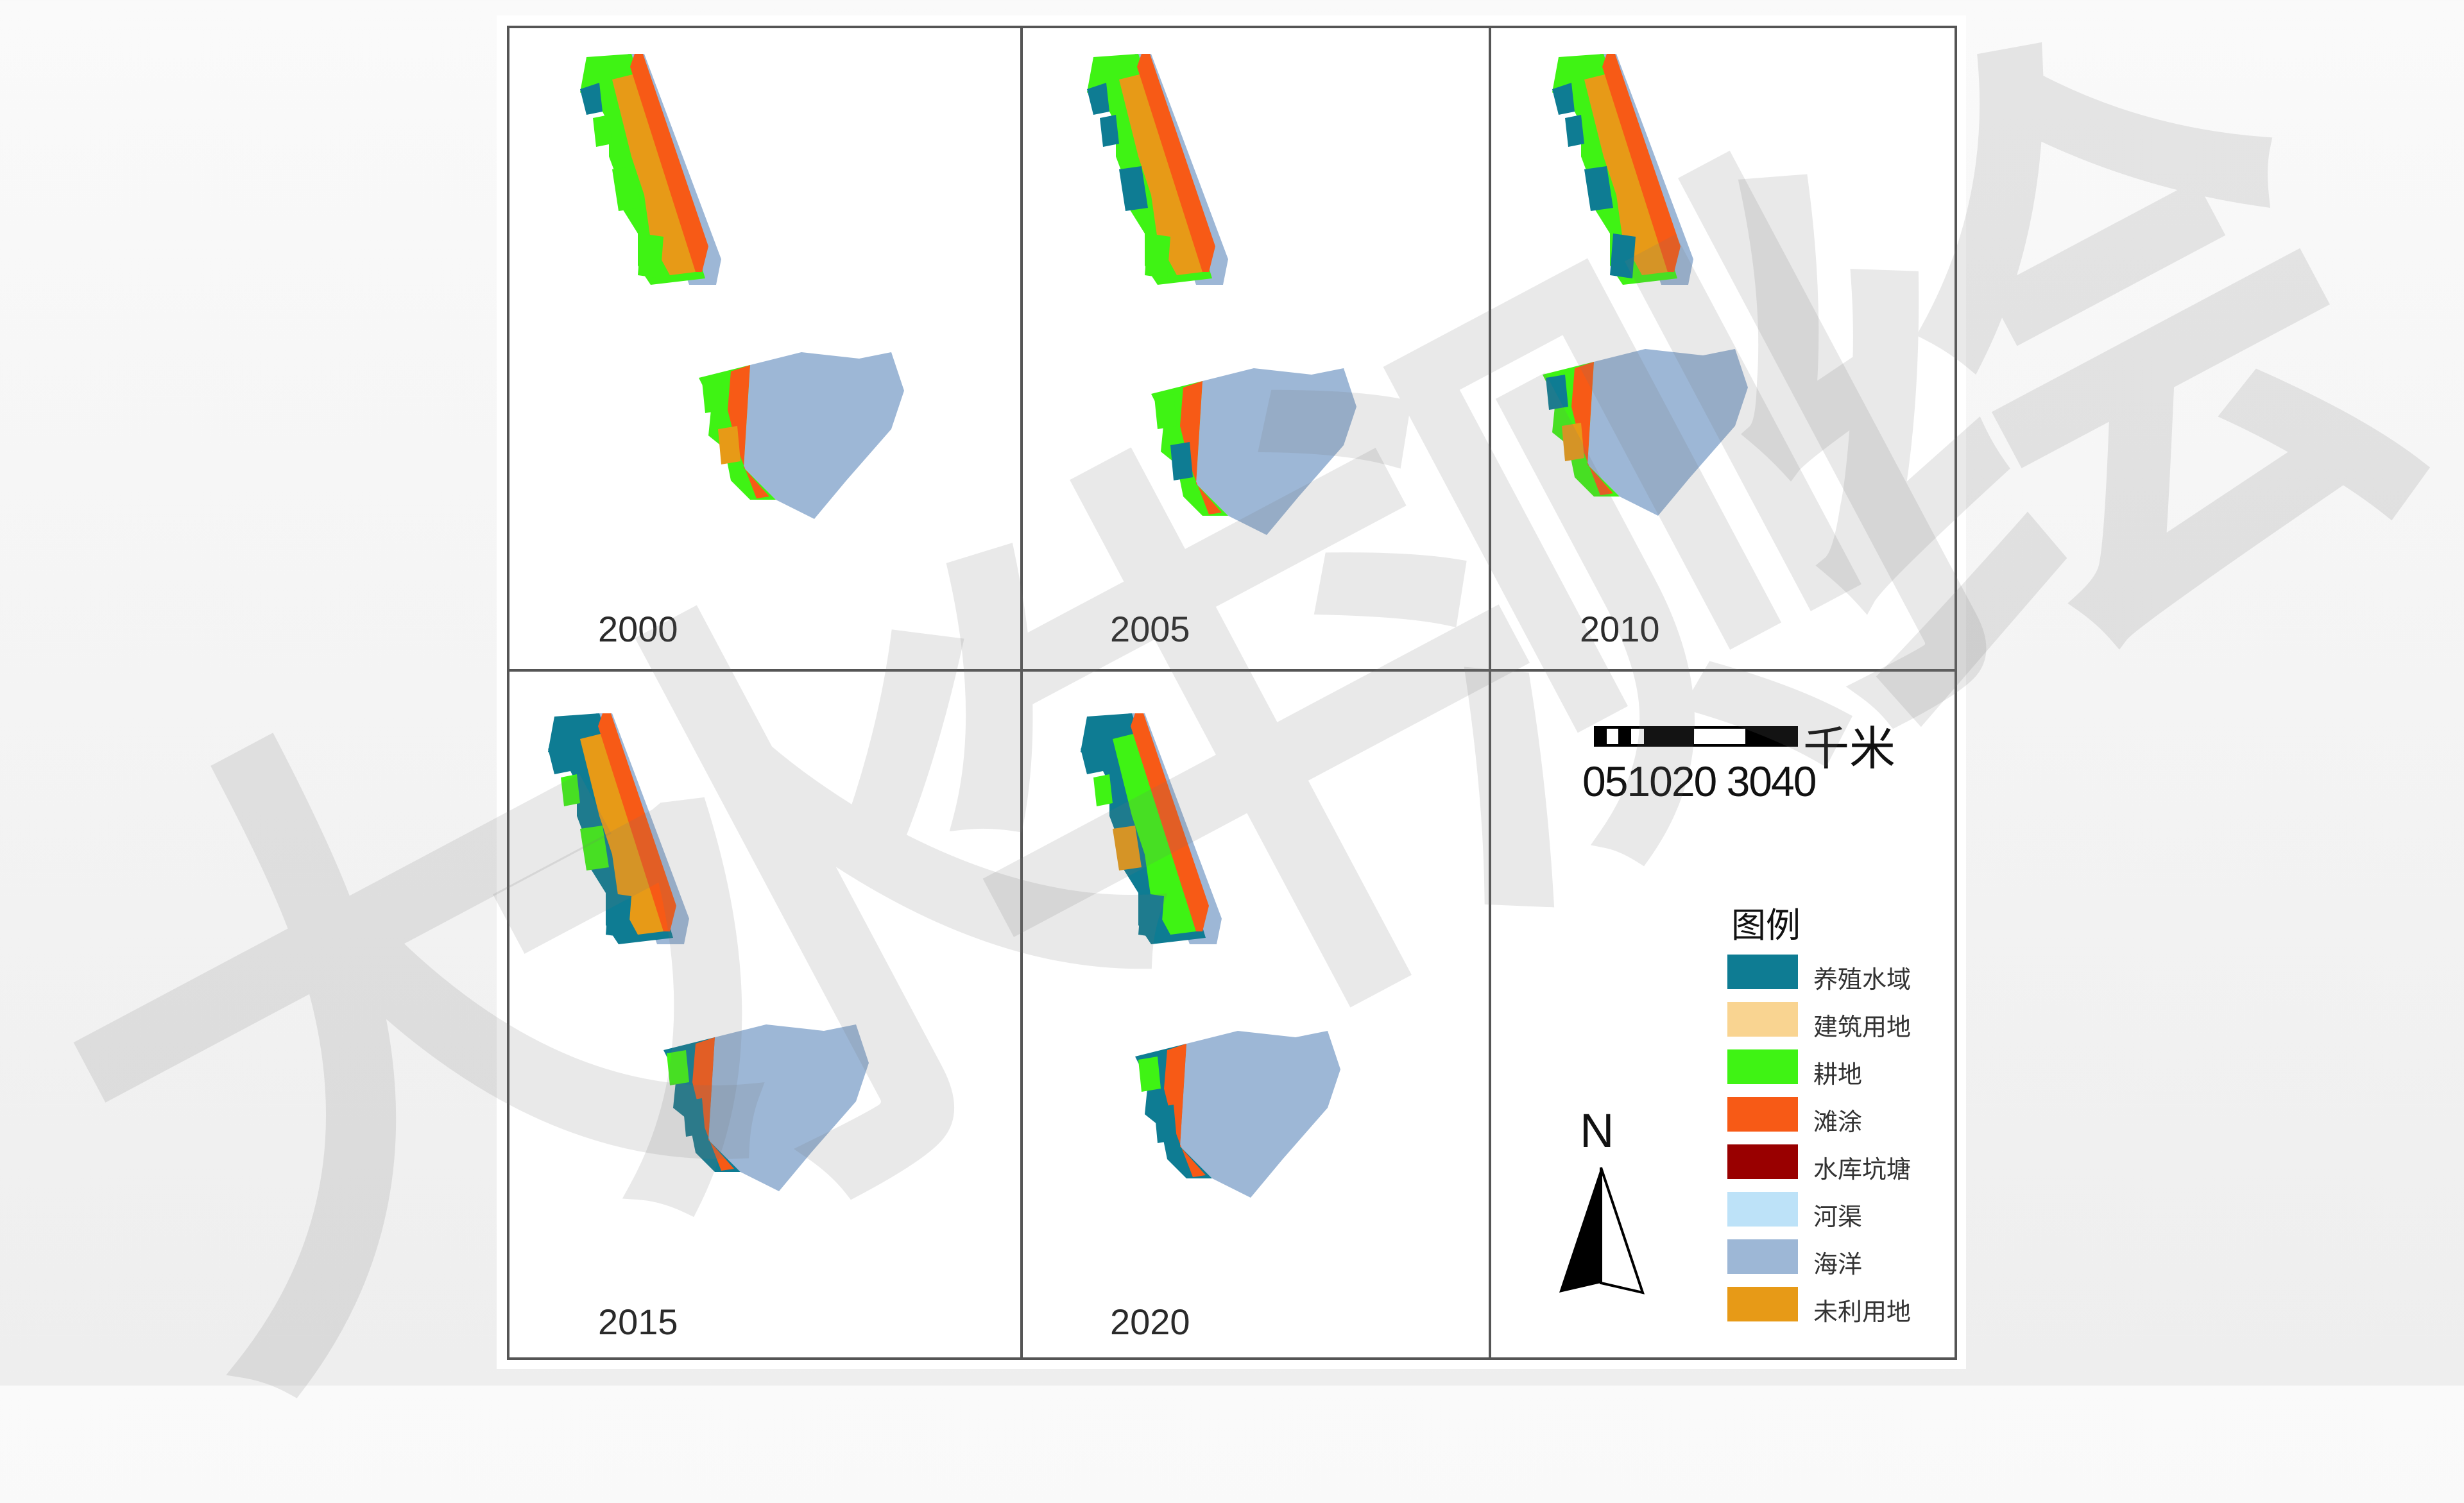 Image resolution: width=2464 pixels, height=1503 pixels. I want to click on year-label-2015: 2015, so click(638, 1322).